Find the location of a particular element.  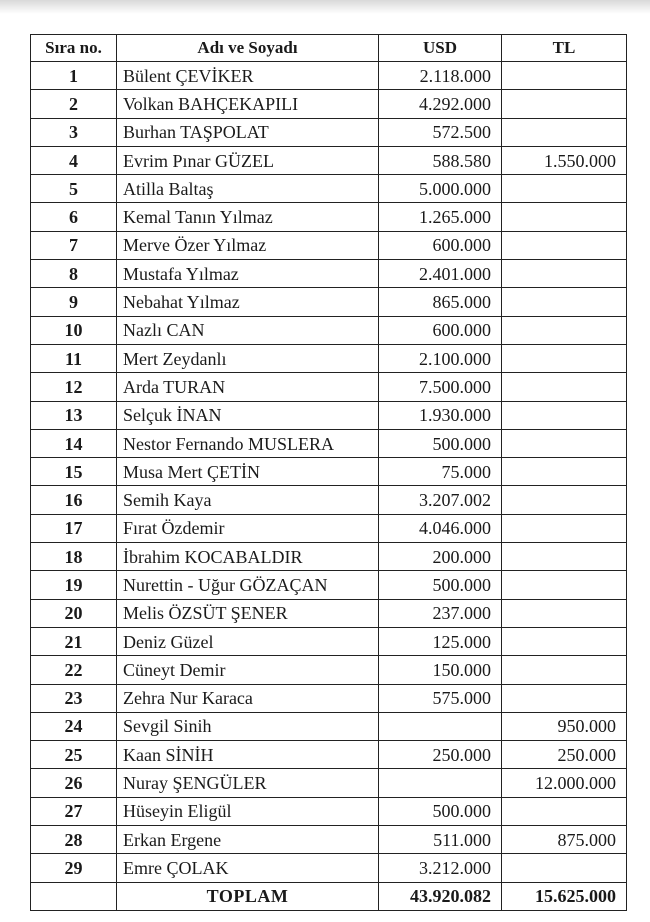

header-usd: USD is located at coordinates (440, 48).